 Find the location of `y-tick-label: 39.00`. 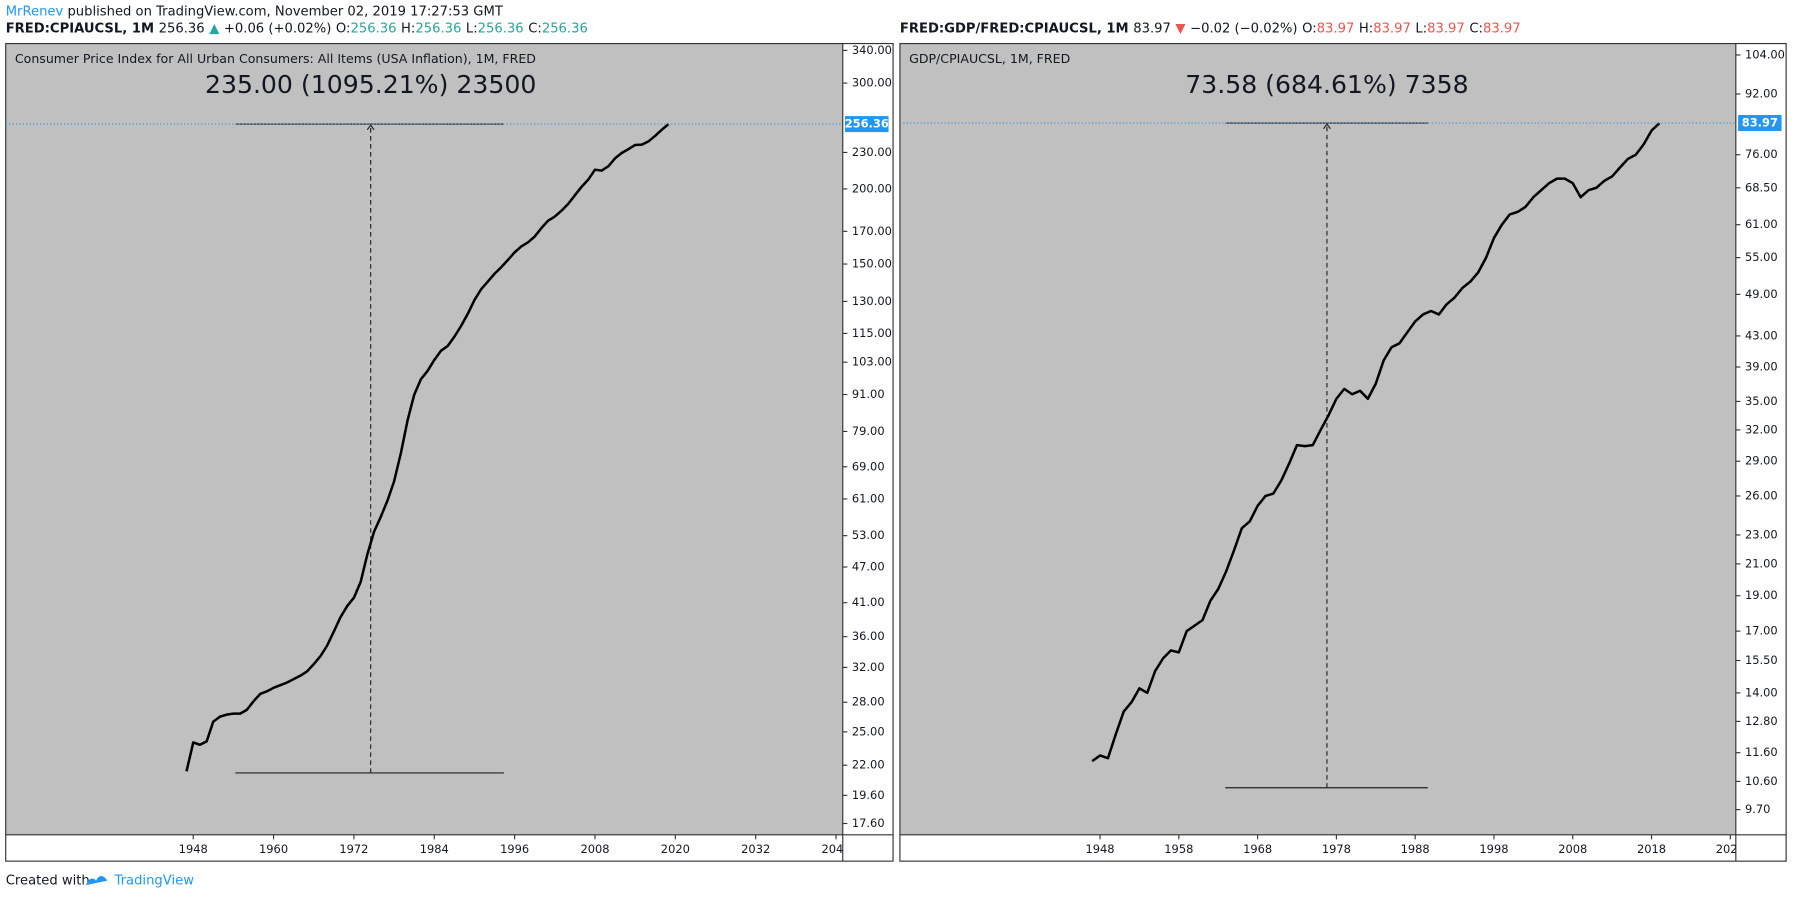

y-tick-label: 39.00 is located at coordinates (1761, 366).